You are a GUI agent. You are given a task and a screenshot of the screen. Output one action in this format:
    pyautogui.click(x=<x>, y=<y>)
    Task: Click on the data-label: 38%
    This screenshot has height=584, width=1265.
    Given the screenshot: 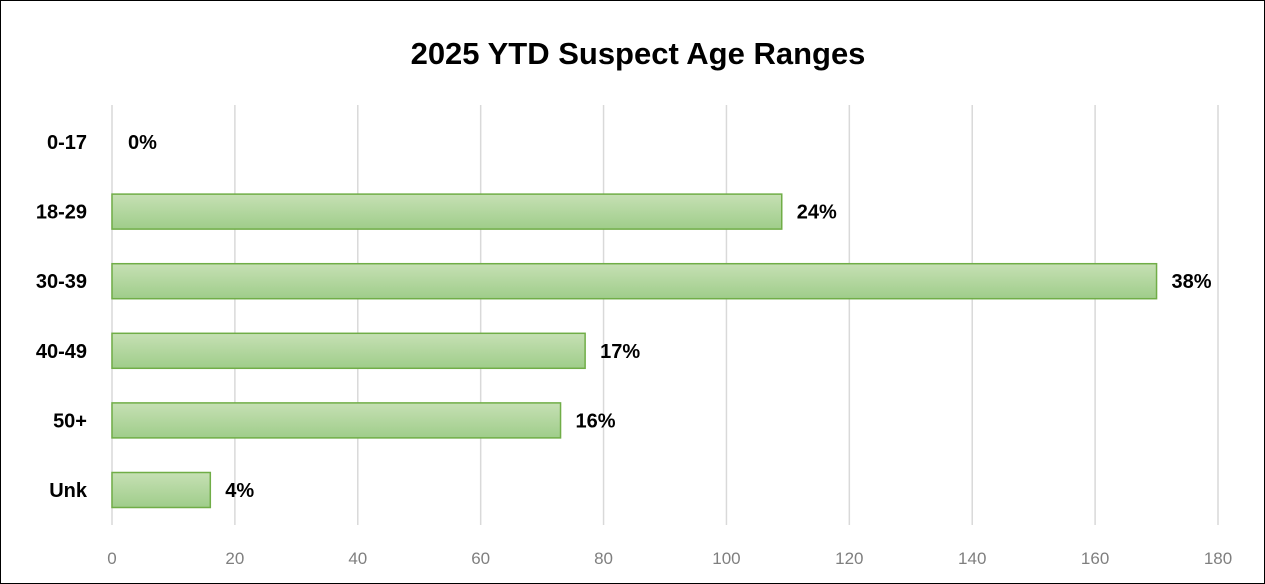 What is the action you would take?
    pyautogui.click(x=1192, y=282)
    